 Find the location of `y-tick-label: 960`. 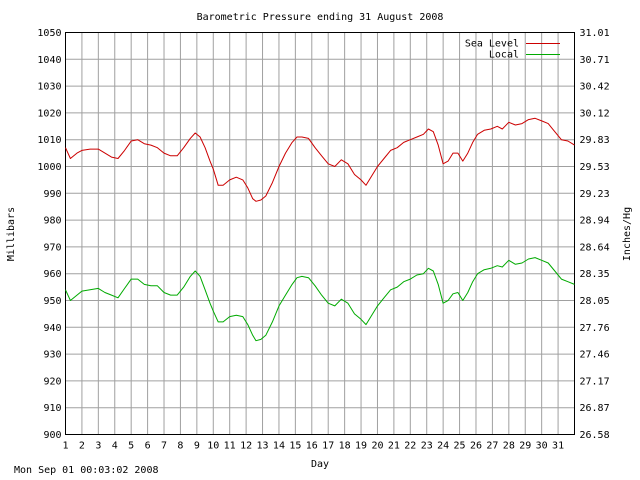

y-tick-label: 960 is located at coordinates (52, 274).